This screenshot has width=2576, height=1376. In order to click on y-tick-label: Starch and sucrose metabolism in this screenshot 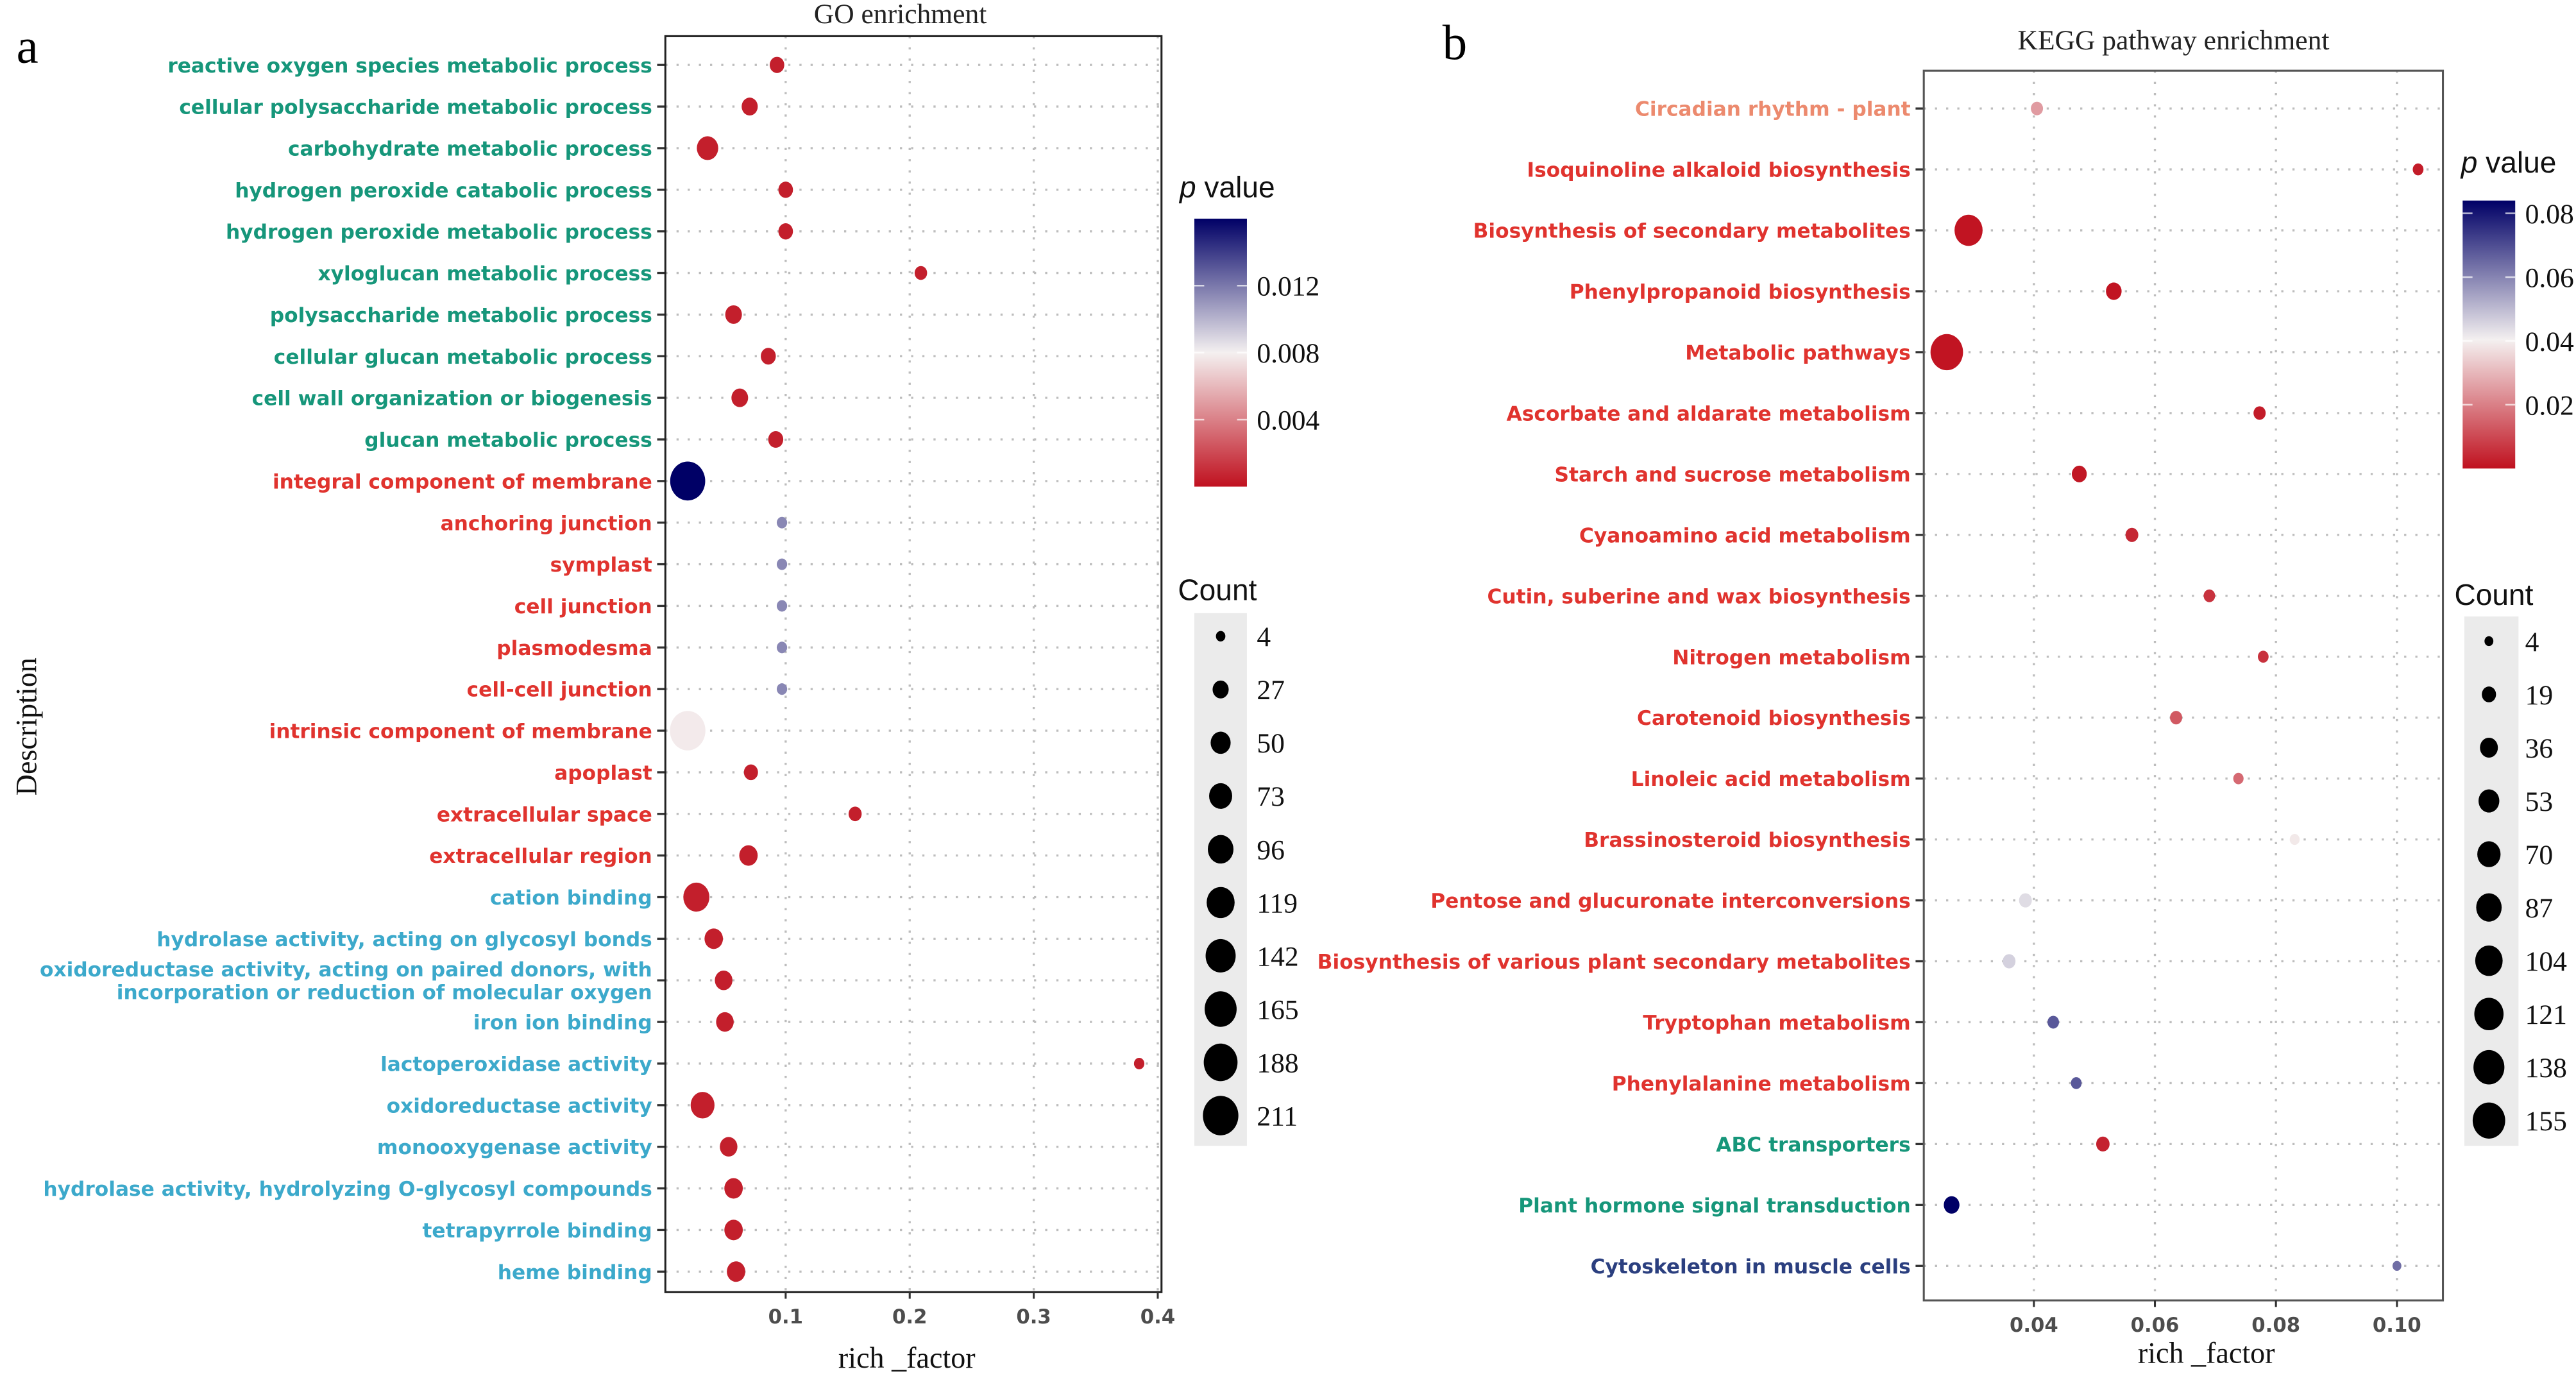, I will do `click(1733, 474)`.